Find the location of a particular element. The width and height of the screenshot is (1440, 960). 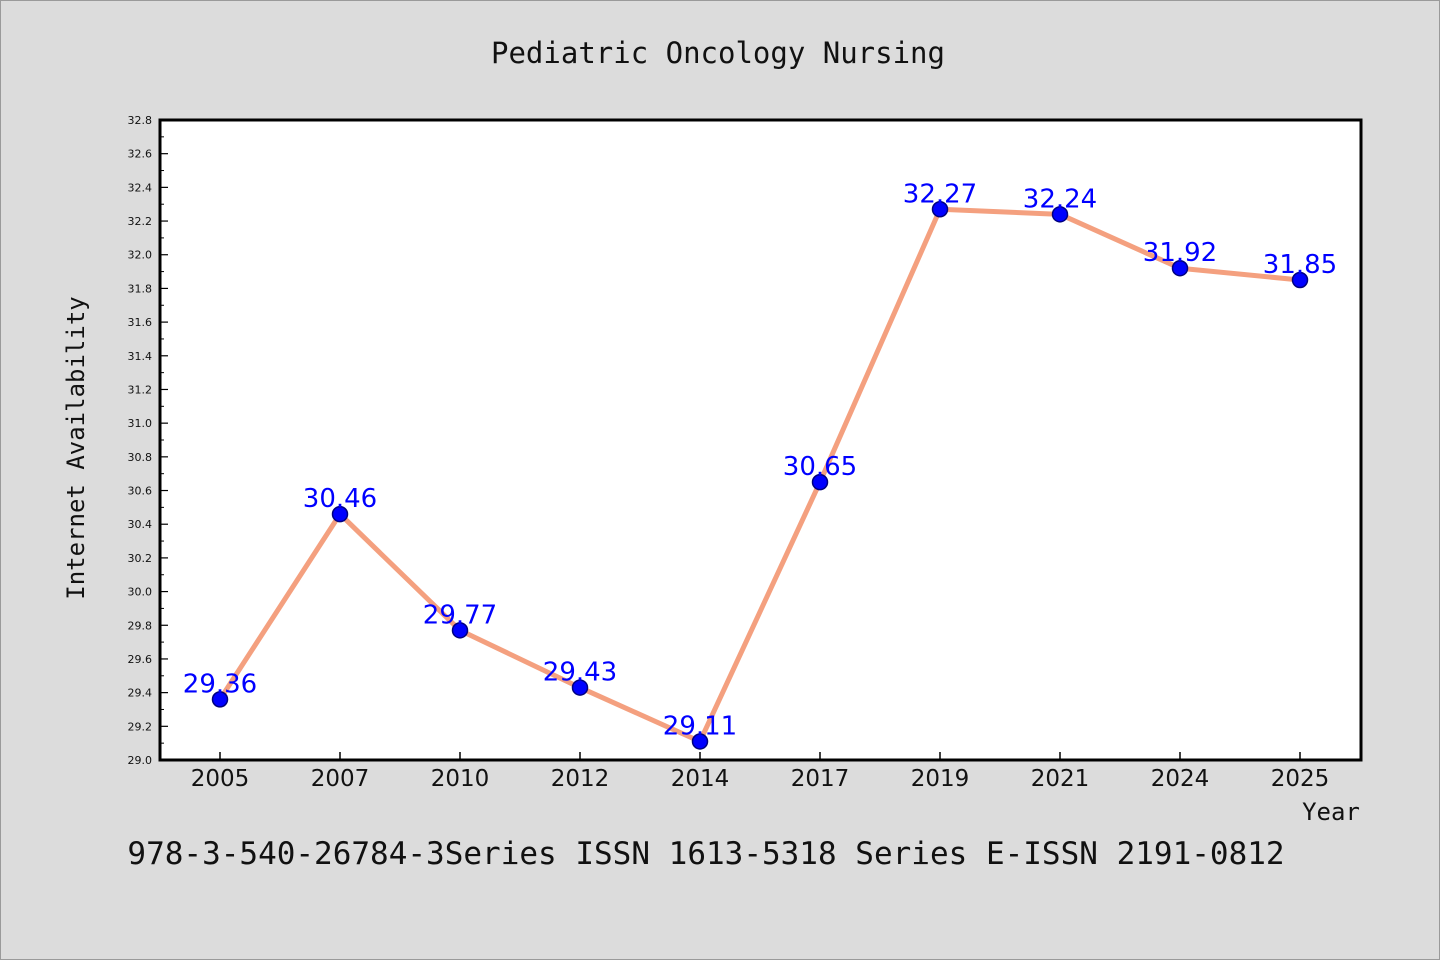

x-tick-label: 2017 is located at coordinates (820, 779).